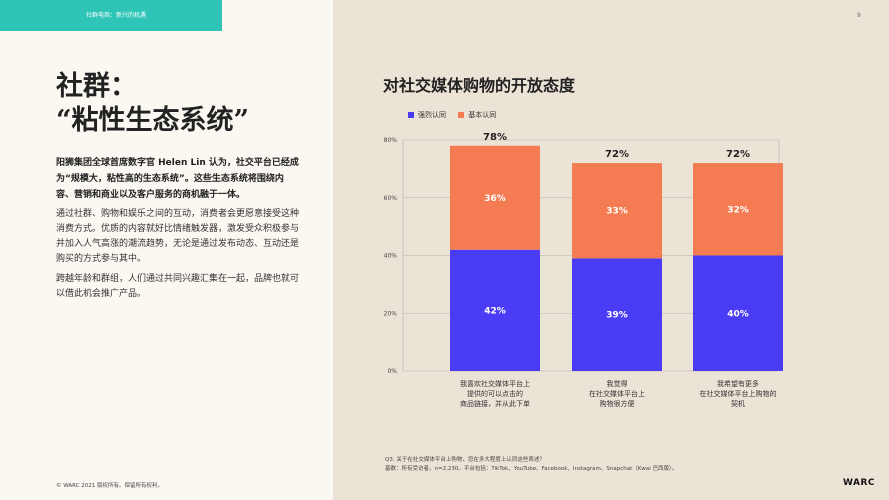  What do you see at coordinates (859, 483) in the screenshot?
I see `warc-logo: WARC` at bounding box center [859, 483].